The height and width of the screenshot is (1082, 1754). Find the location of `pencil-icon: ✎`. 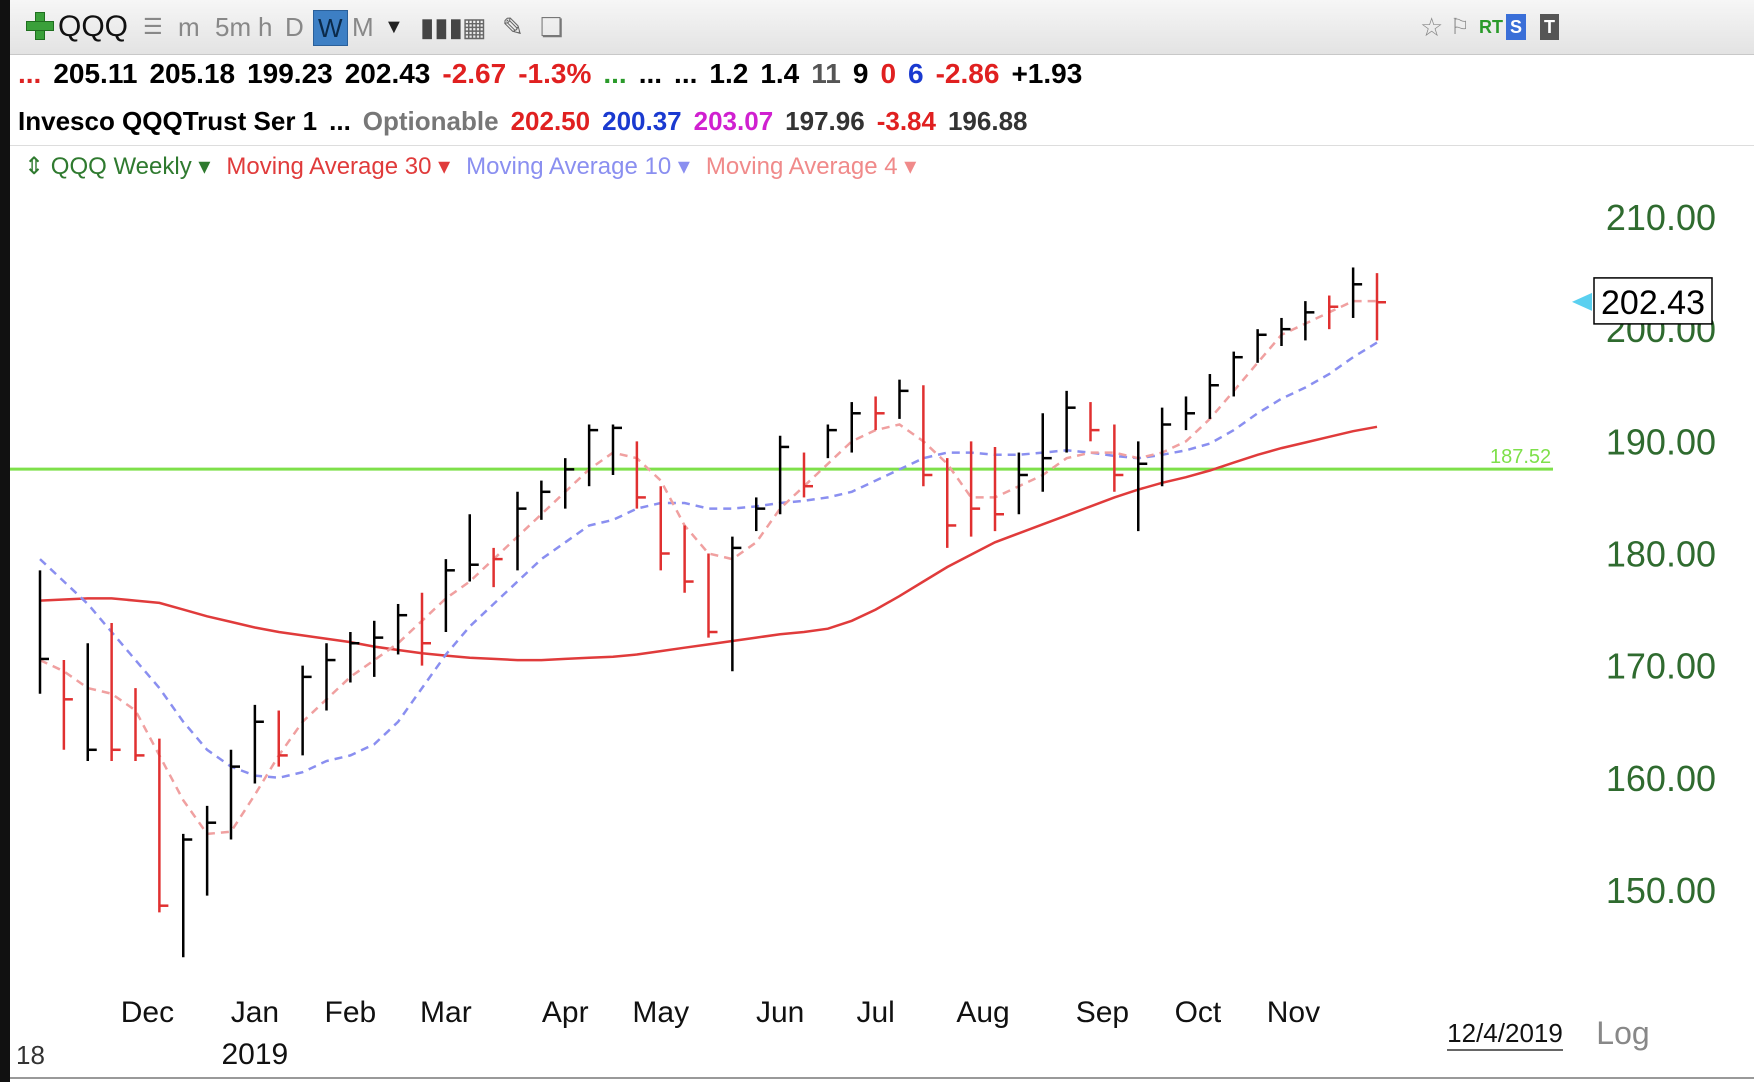

pencil-icon: ✎ is located at coordinates (513, 27).